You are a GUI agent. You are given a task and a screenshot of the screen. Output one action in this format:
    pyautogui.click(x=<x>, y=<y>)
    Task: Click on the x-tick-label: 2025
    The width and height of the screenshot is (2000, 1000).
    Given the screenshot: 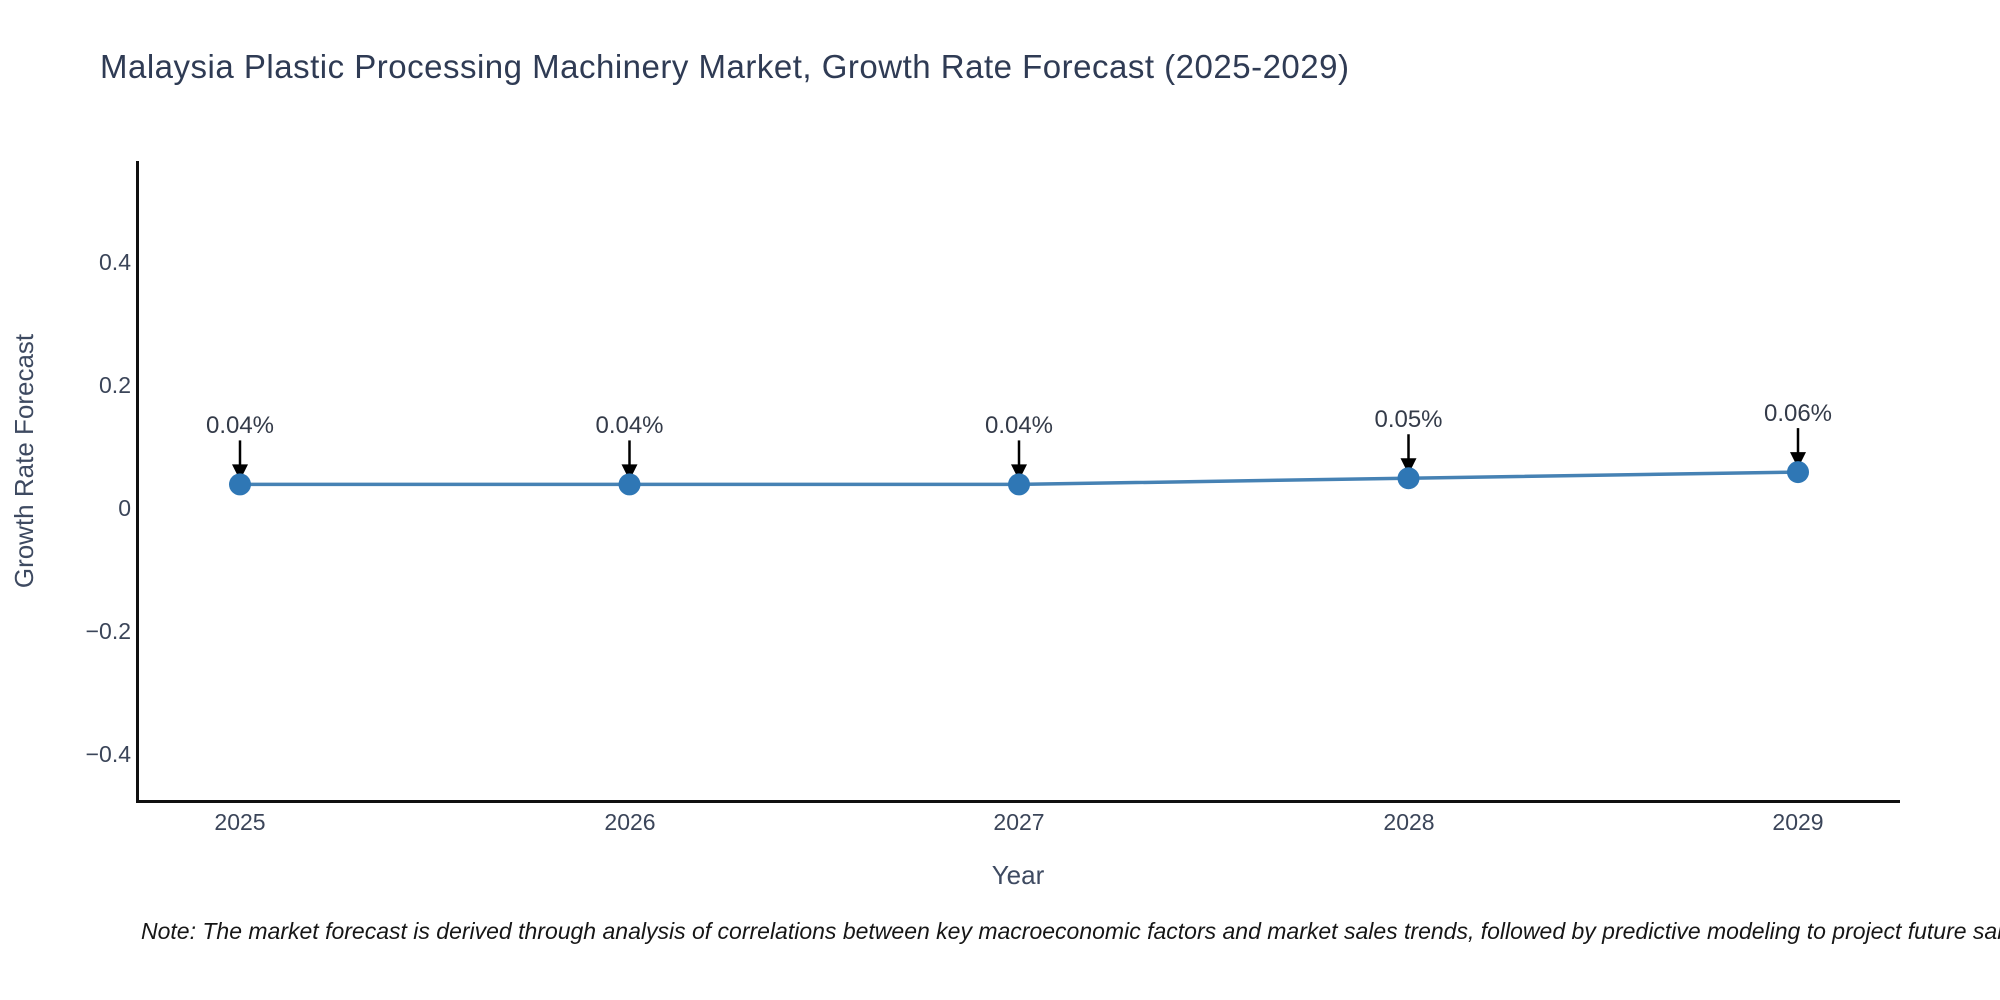 What is the action you would take?
    pyautogui.click(x=240, y=822)
    